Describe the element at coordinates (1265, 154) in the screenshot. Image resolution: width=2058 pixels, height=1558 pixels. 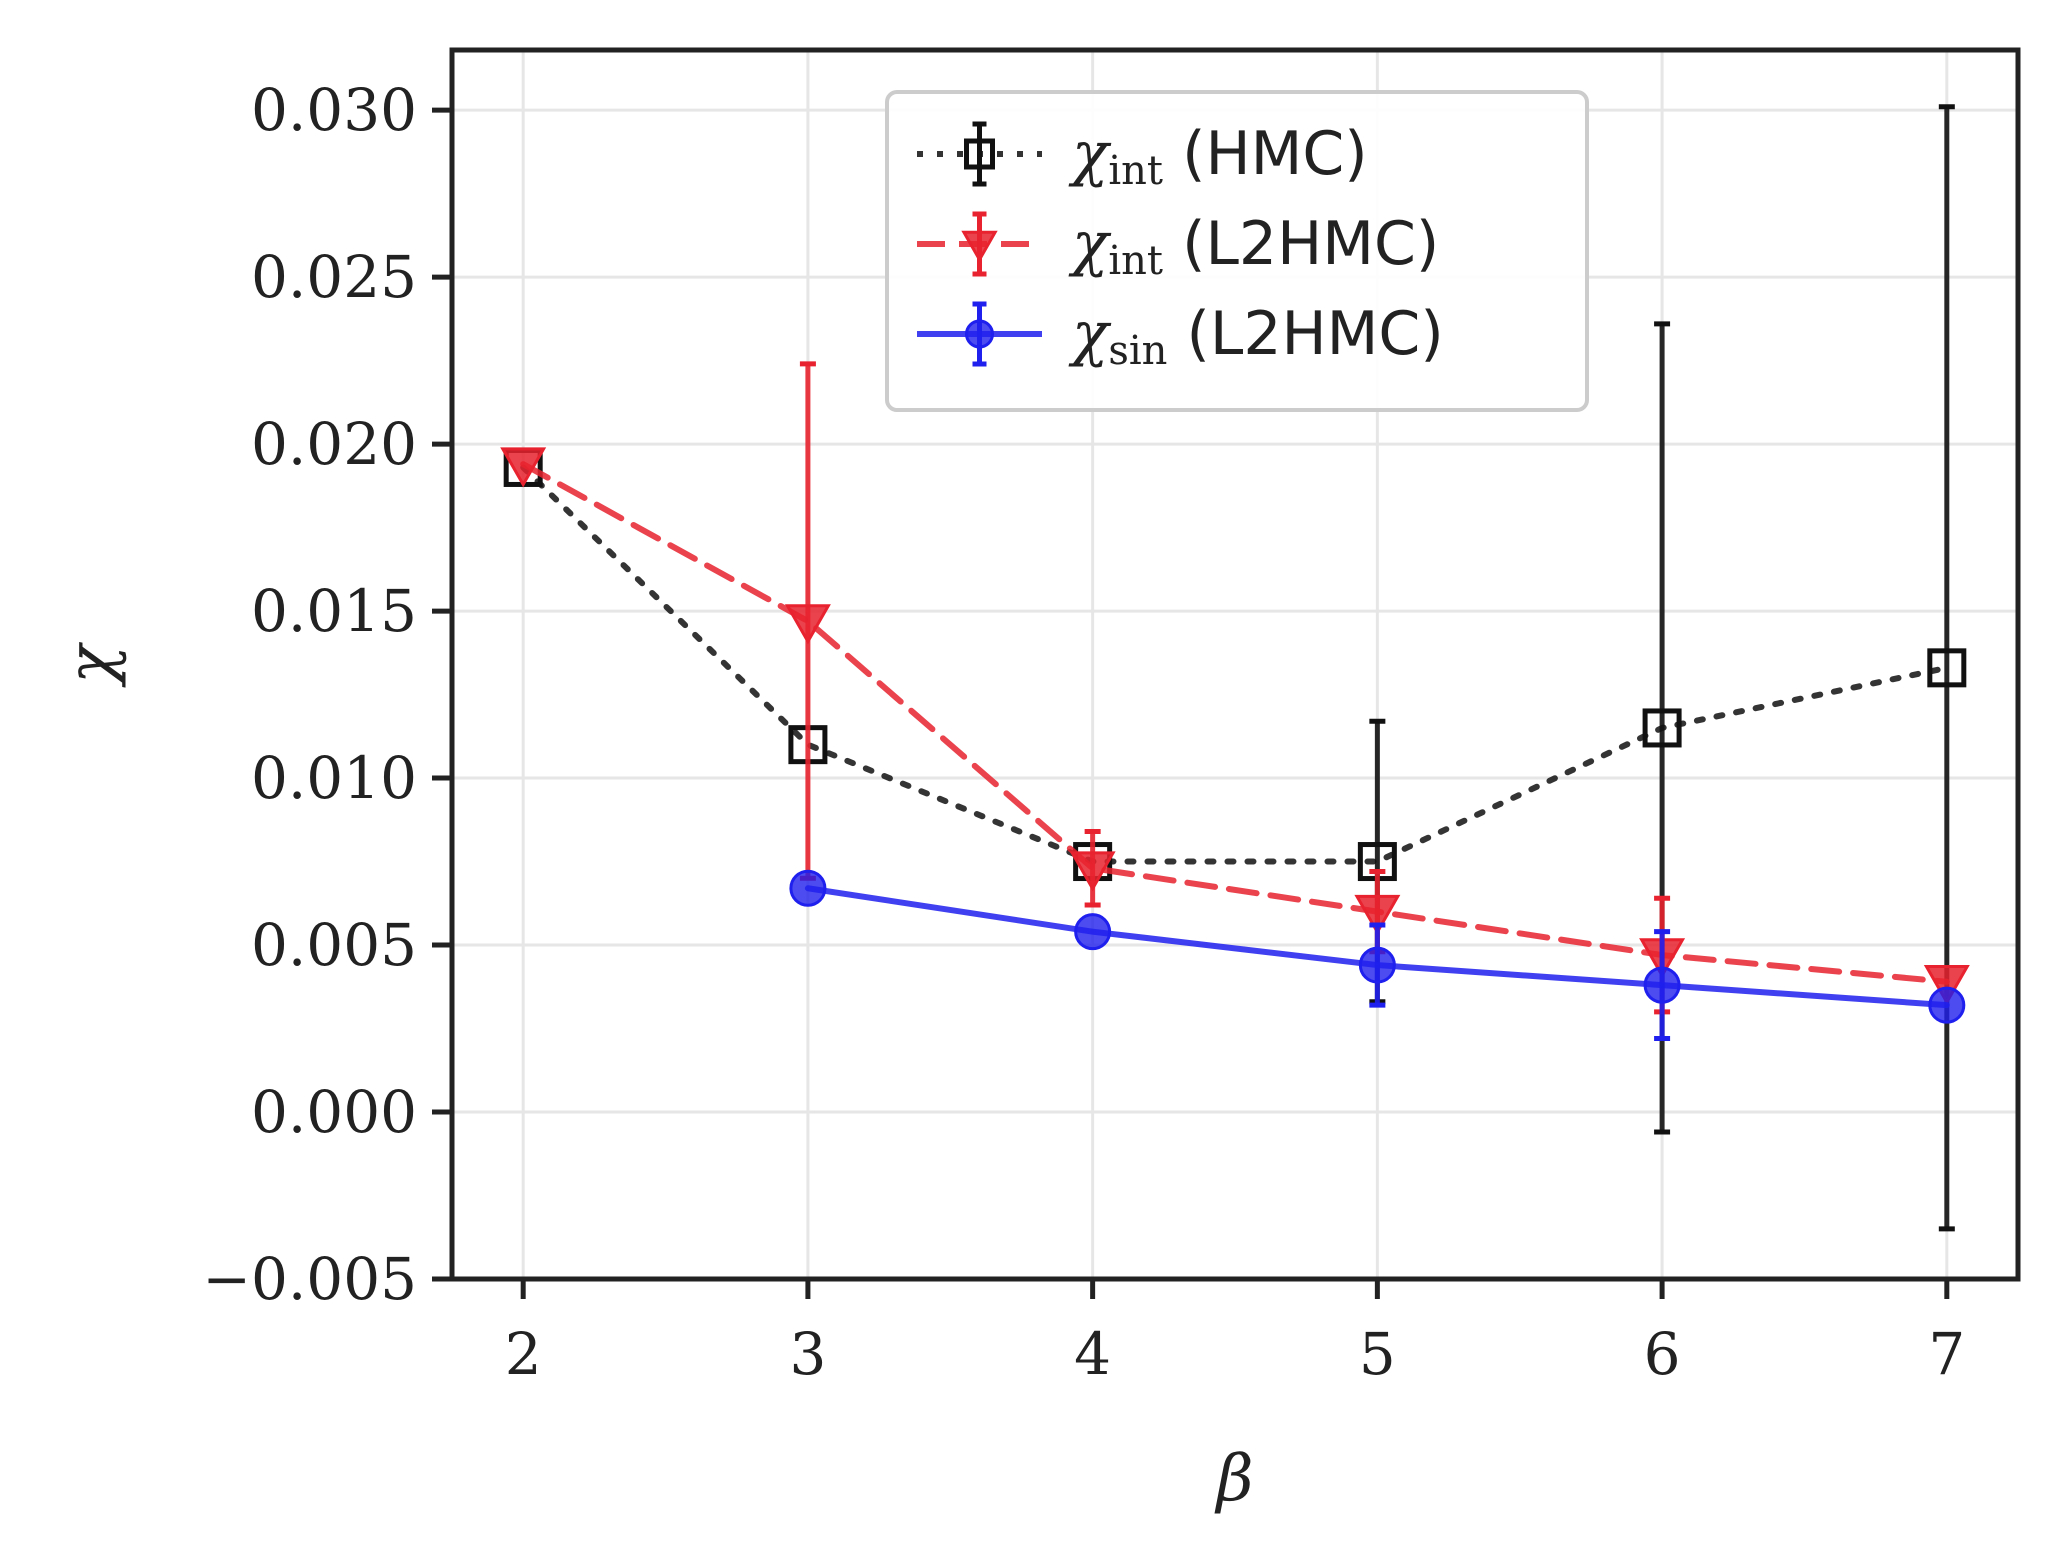
I see `legend-suffix: (HMC)` at that location.